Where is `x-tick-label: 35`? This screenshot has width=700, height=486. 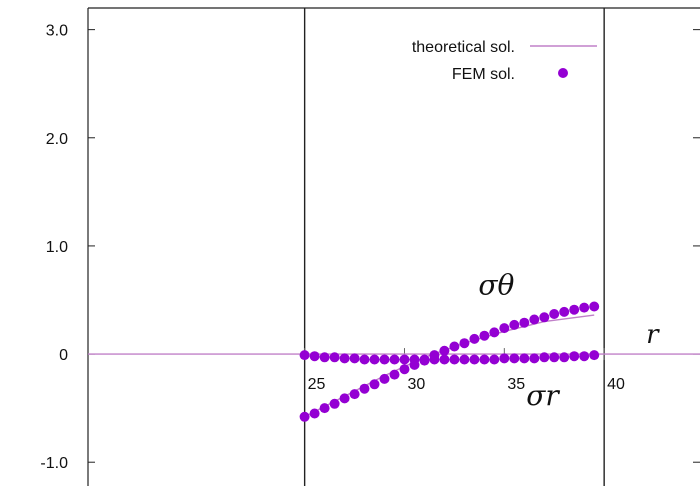
x-tick-label: 35 is located at coordinates (516, 384).